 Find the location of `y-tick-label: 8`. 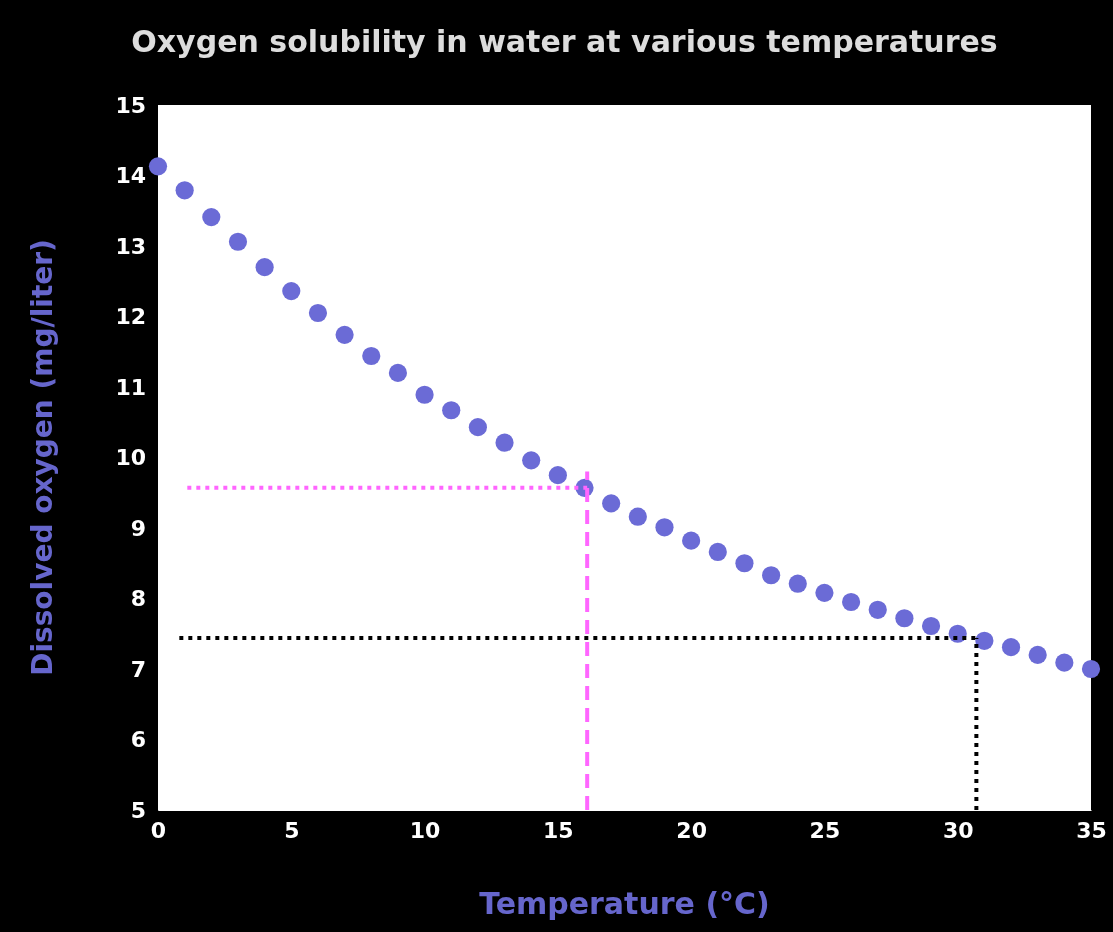

y-tick-label: 8 is located at coordinates (138, 599).